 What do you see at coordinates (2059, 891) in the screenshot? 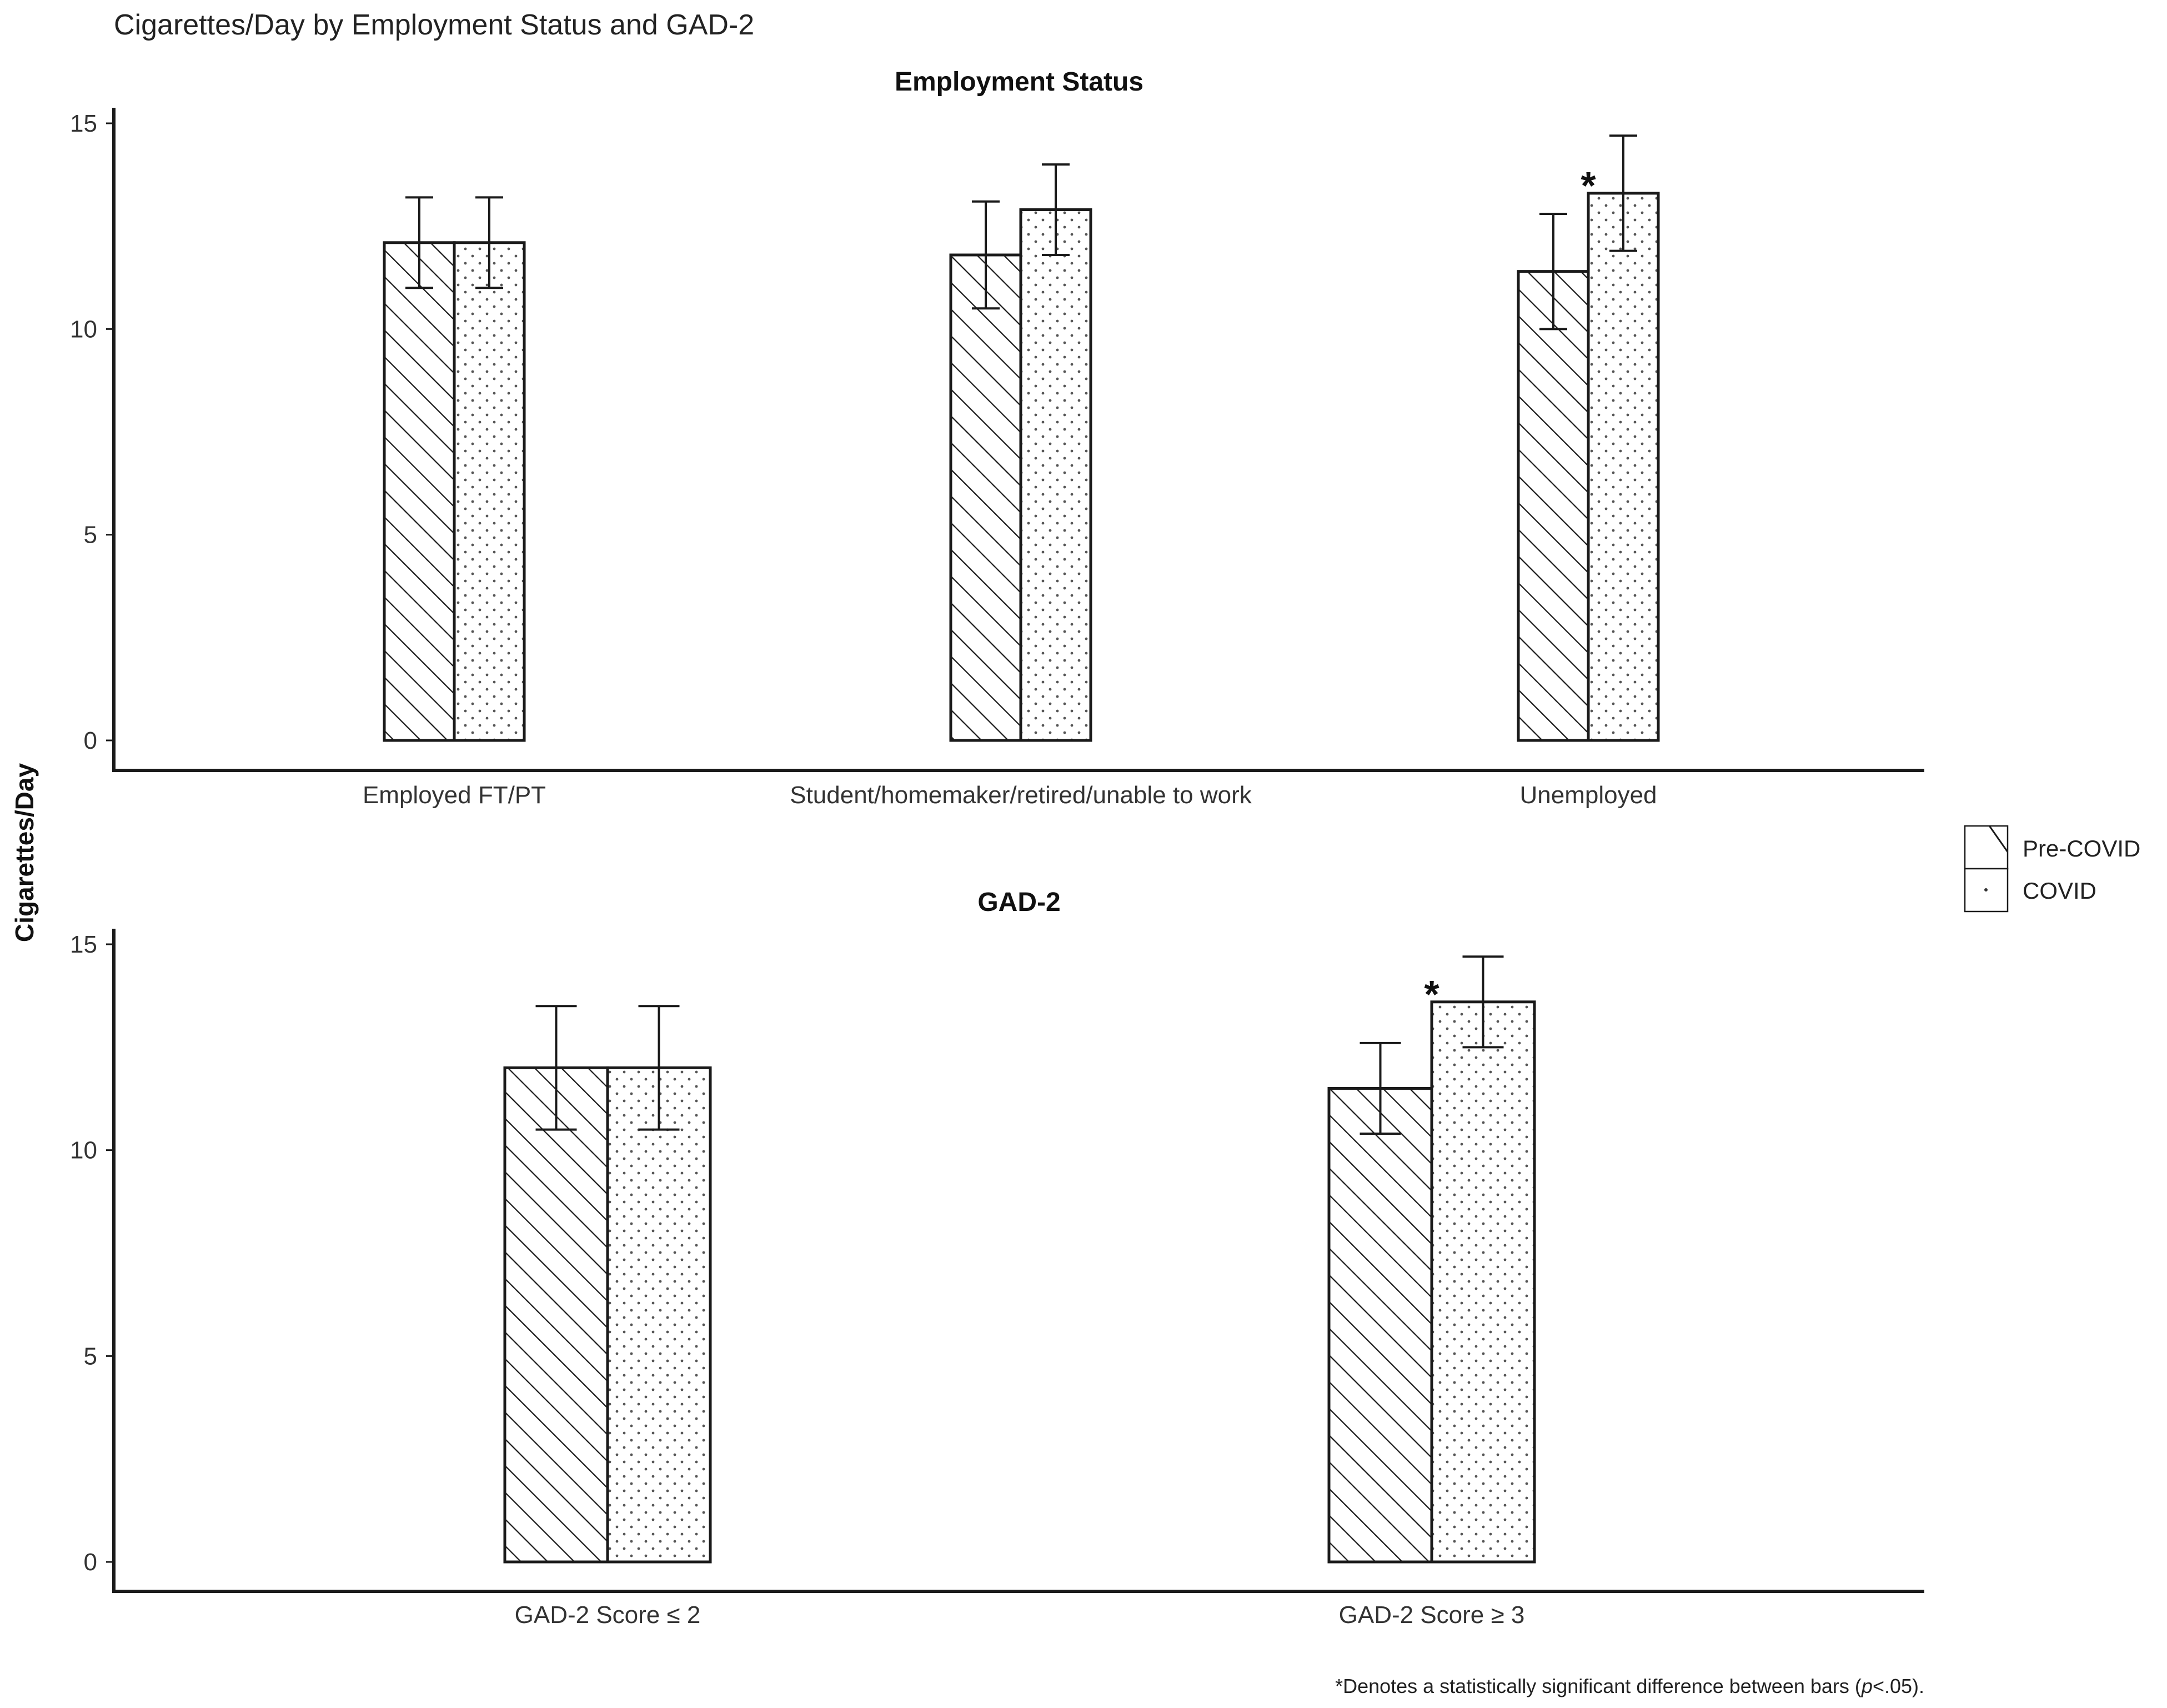
I see `legend-label-covid: COVID` at bounding box center [2059, 891].